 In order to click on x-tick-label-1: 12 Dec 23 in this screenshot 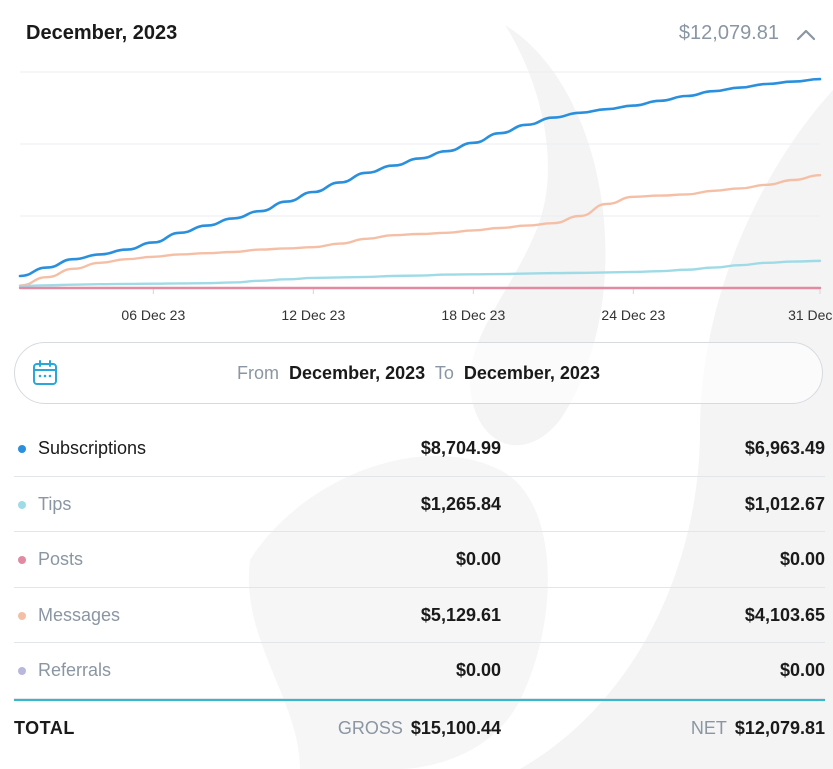, I will do `click(313, 315)`.